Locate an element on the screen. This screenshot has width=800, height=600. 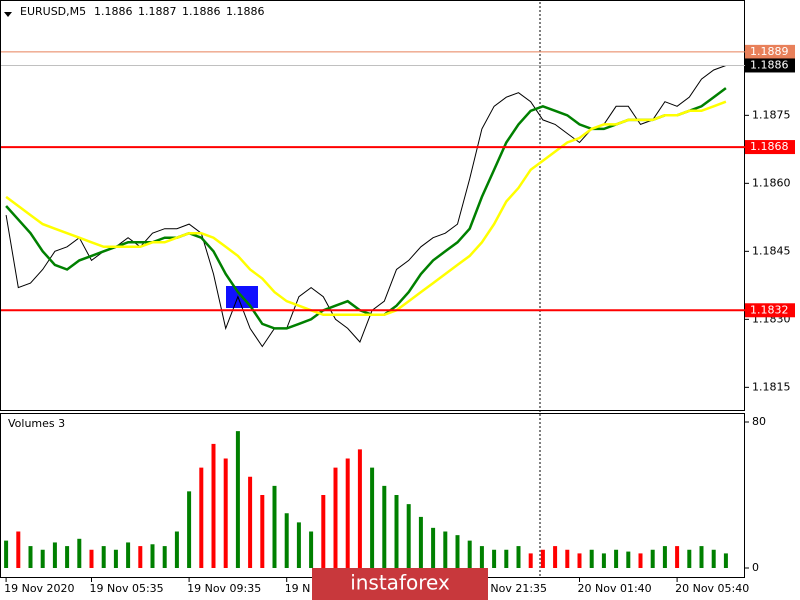
x-tick-label: 20 Nov 01:40 is located at coordinates (615, 588).